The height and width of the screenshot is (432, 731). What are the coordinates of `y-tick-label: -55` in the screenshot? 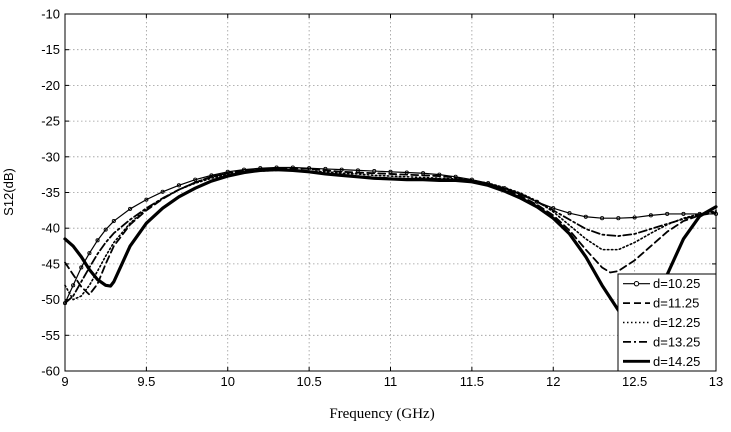 It's located at (50, 335).